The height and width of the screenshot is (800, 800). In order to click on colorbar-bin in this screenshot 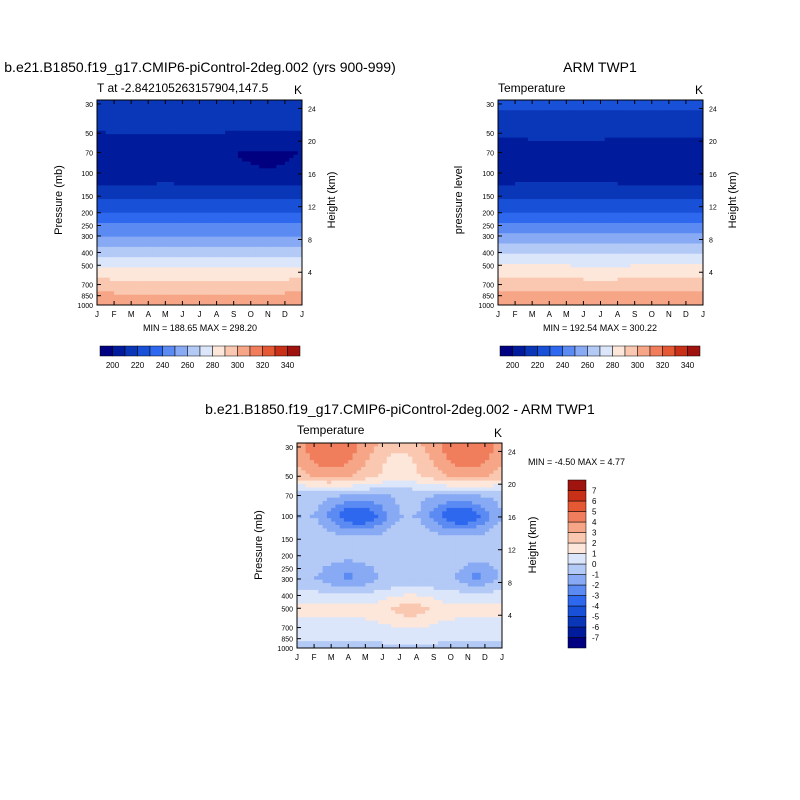, I will do `click(131, 351)`.